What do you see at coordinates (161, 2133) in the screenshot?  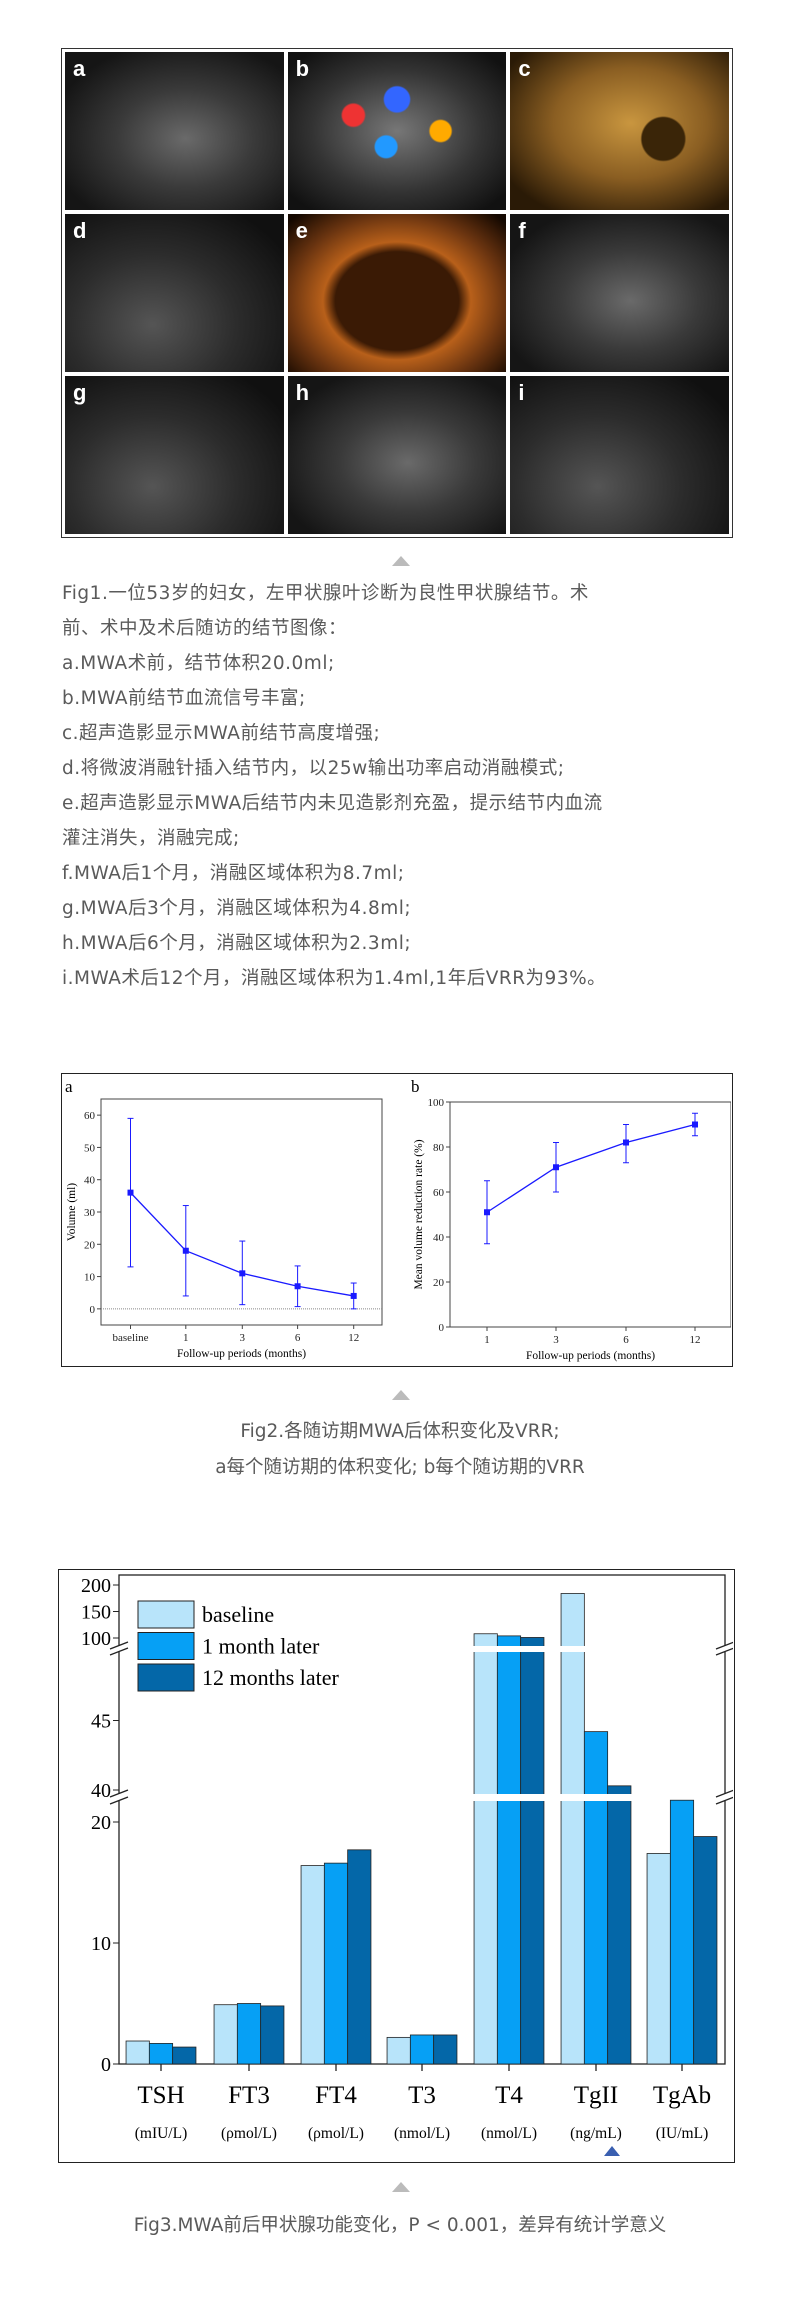 I see `unit-label: (mIU/L)` at bounding box center [161, 2133].